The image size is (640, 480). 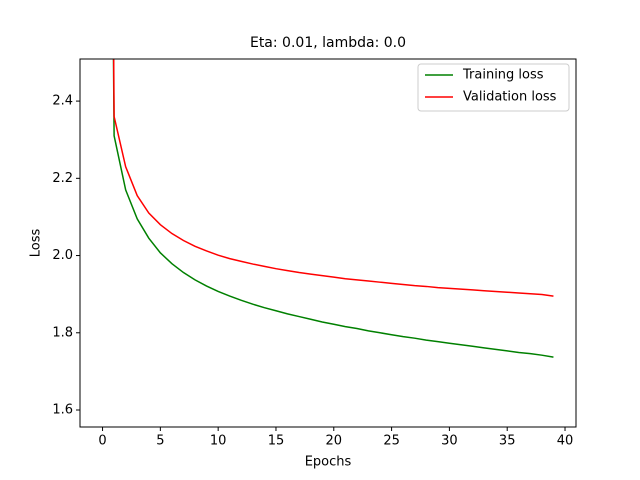 I want to click on x-tick-label: 5, so click(x=160, y=441).